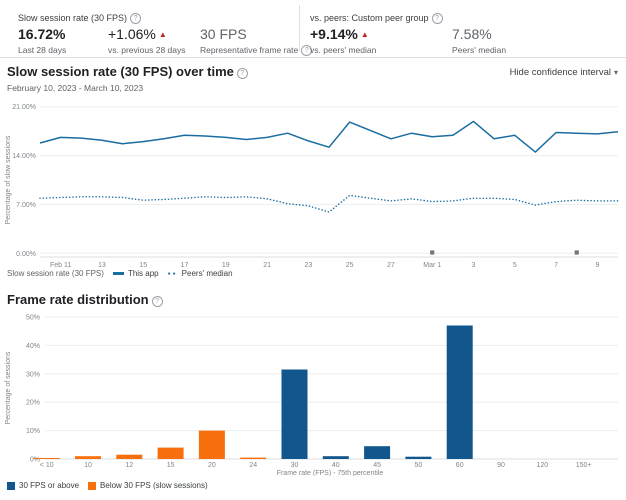 Image resolution: width=626 pixels, height=500 pixels. Describe the element at coordinates (584, 465) in the screenshot. I see `svg-text: 150+` at that location.